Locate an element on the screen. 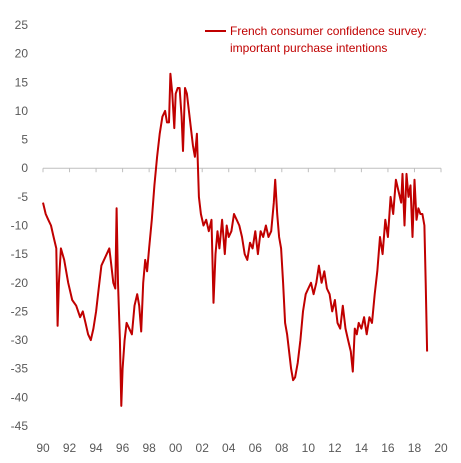  legend-label-line-2: important purchase intentions is located at coordinates (308, 48).